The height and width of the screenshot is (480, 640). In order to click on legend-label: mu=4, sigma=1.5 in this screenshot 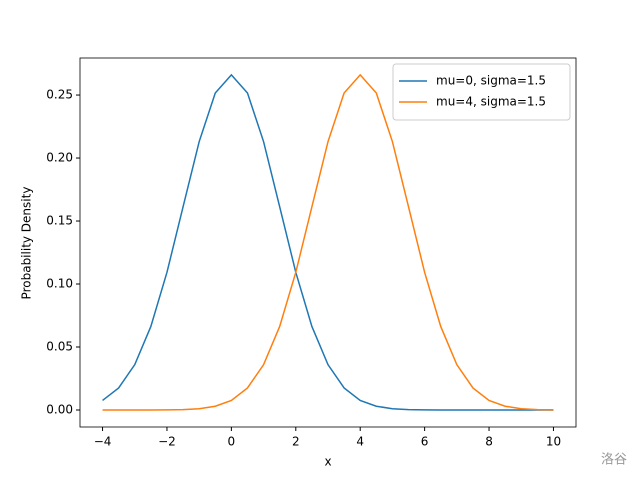, I will do `click(491, 102)`.